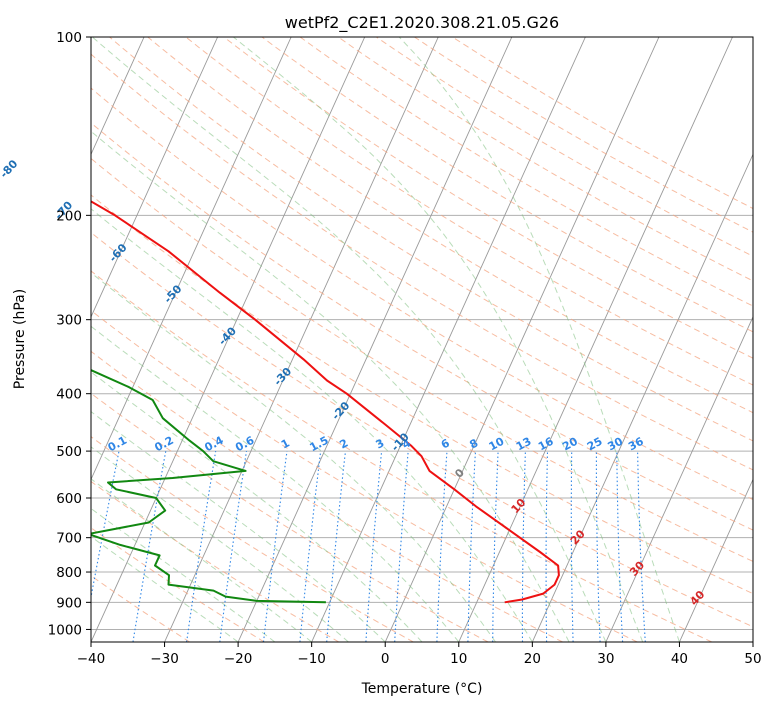 Image resolution: width=775 pixels, height=708 pixels. What do you see at coordinates (385, 659) in the screenshot?
I see `x-tick-label: 0` at bounding box center [385, 659].